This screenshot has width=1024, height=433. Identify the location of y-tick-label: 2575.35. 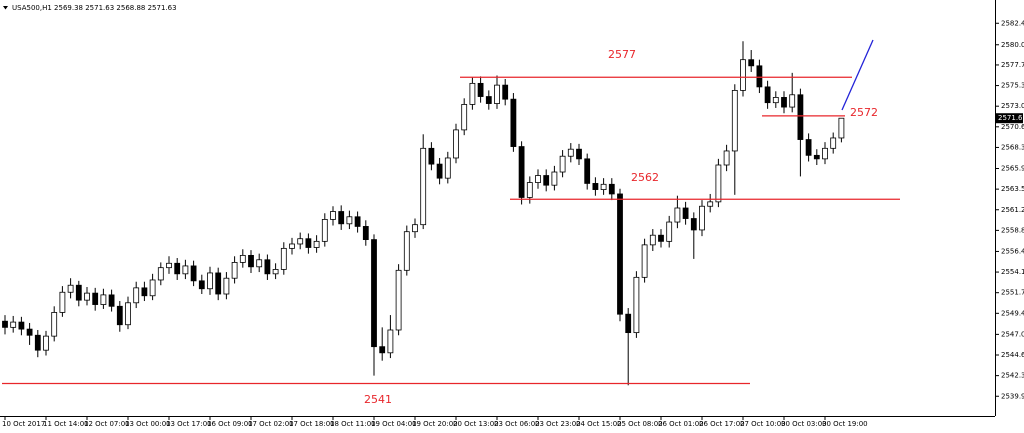
(1012, 86).